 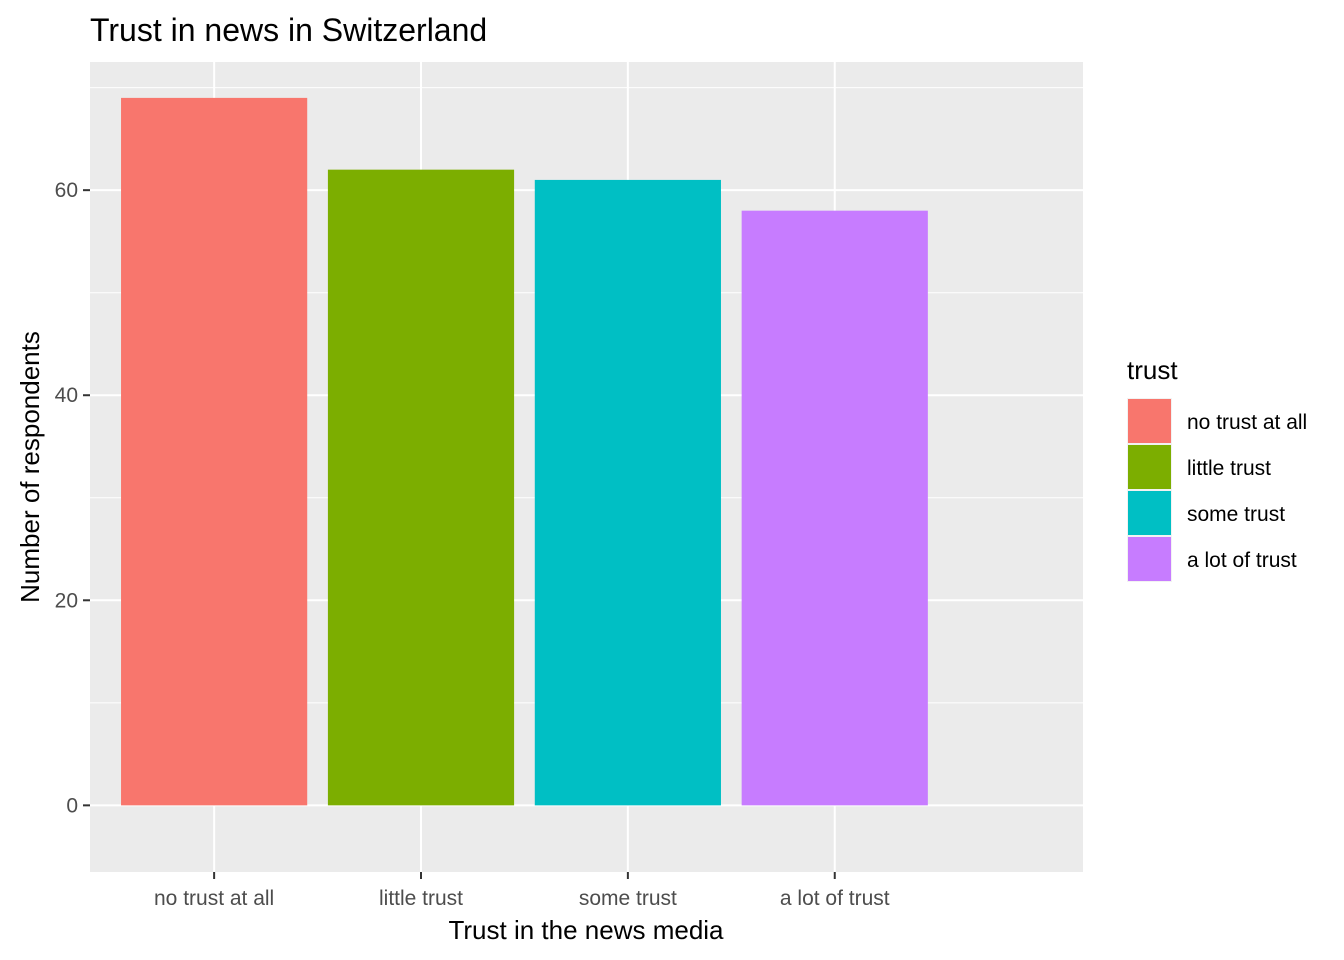 What do you see at coordinates (1242, 560) in the screenshot?
I see `legend-label: a lot of trust` at bounding box center [1242, 560].